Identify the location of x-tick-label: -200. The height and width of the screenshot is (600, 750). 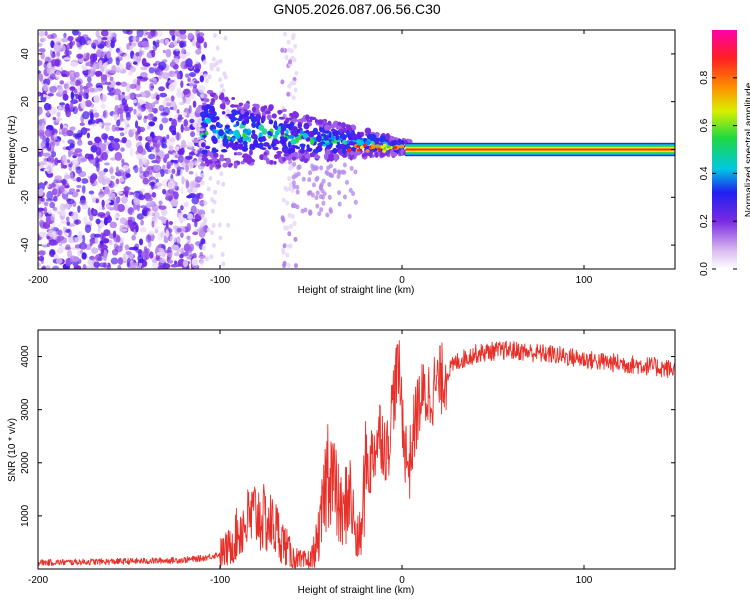
(38, 580).